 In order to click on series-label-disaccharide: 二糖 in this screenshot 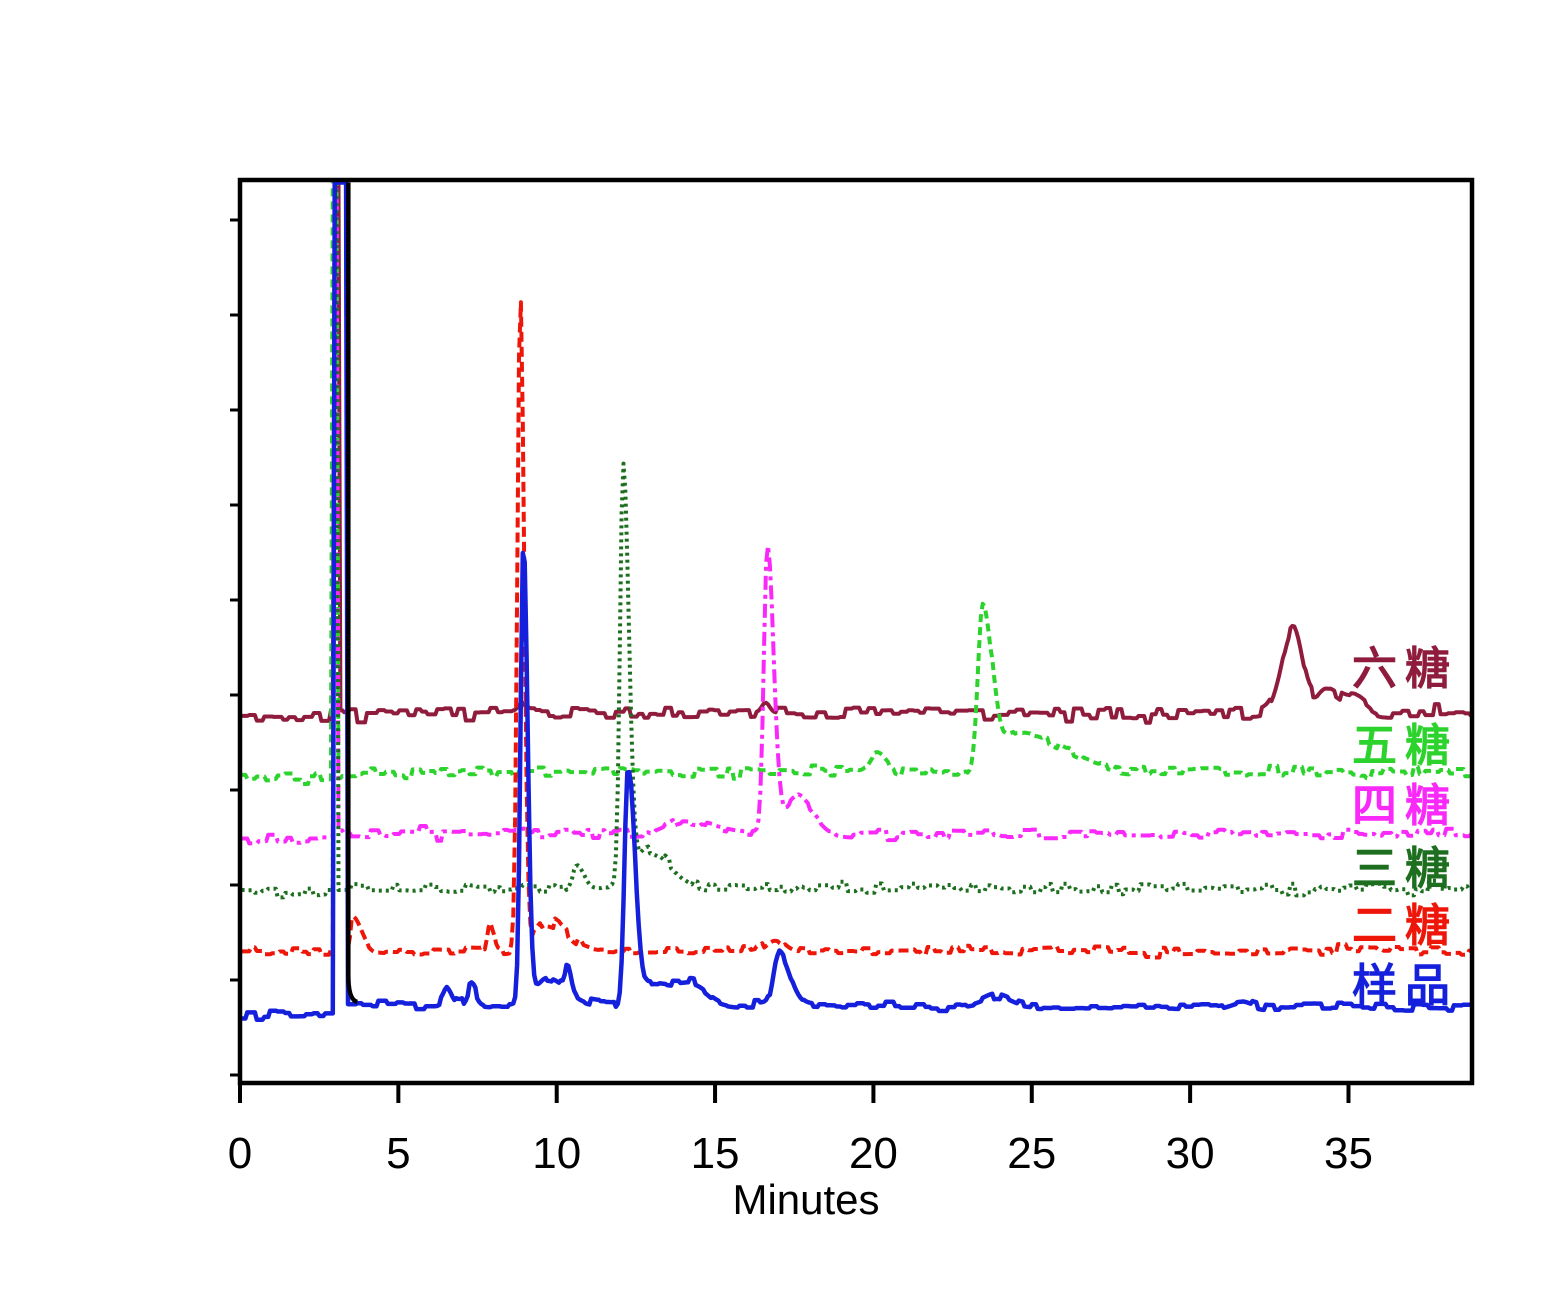, I will do `click(1405, 925)`.